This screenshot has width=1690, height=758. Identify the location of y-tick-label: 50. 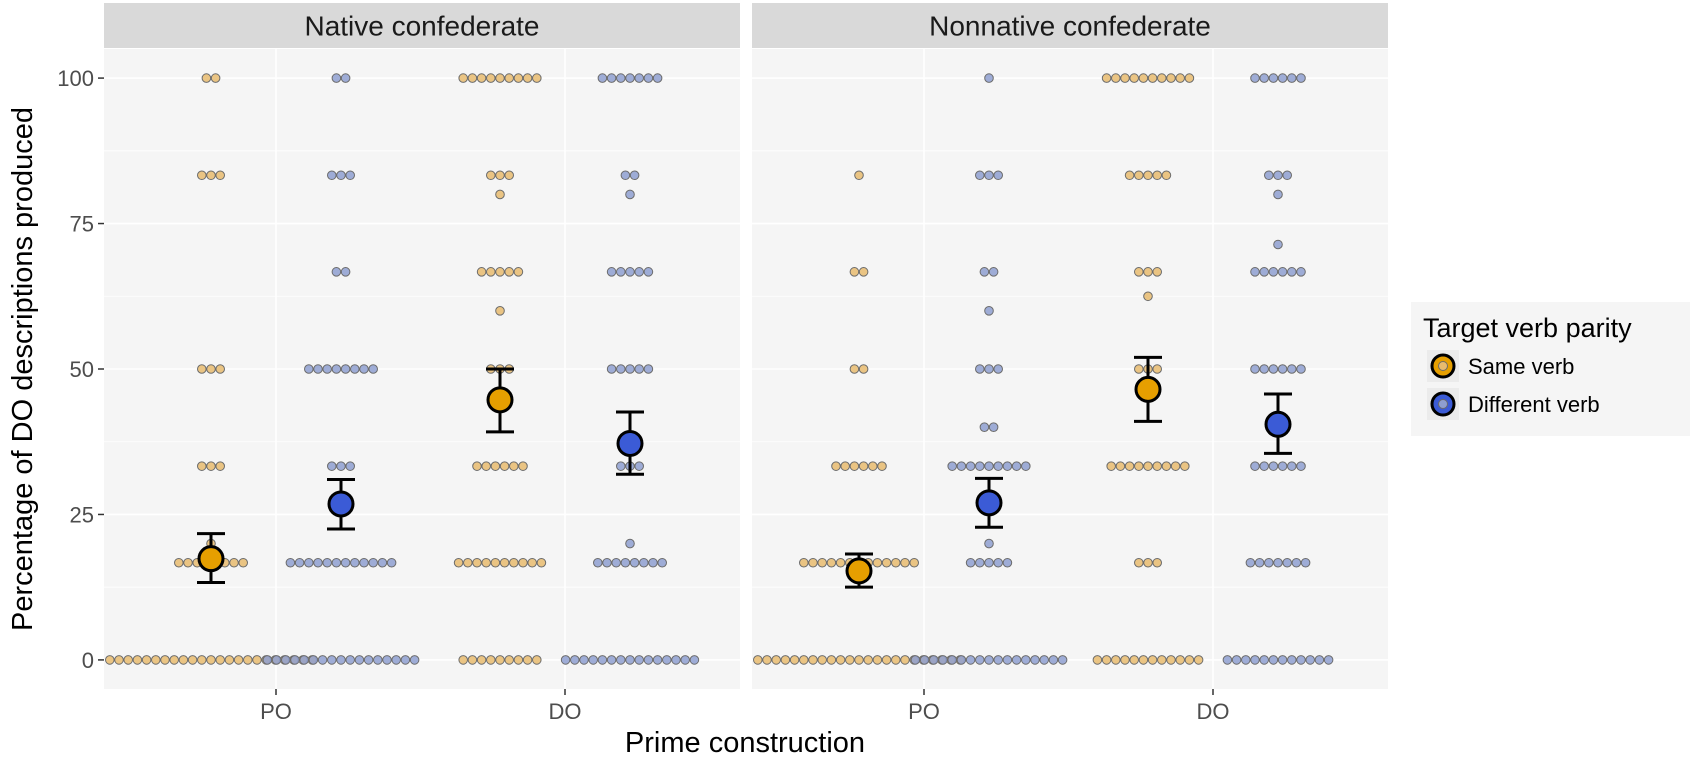
(82, 369).